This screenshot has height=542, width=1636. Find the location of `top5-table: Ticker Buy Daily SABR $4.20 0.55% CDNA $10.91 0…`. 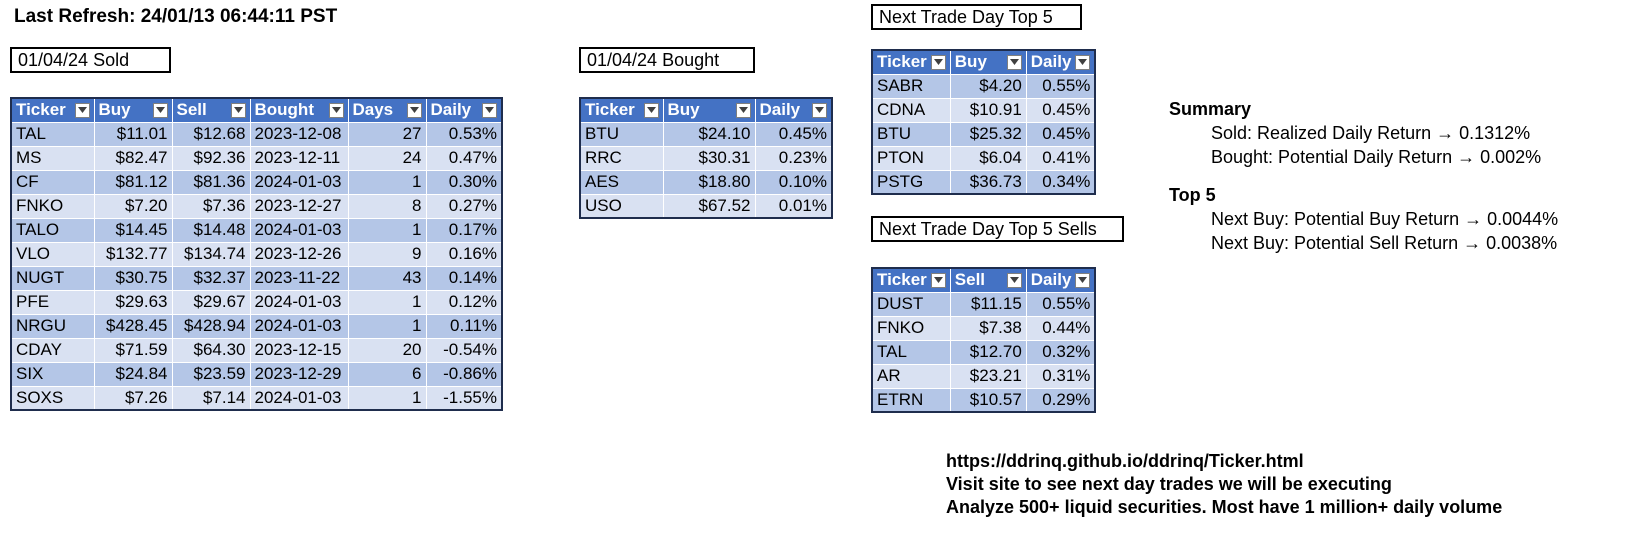

top5-table: Ticker Buy Daily SABR $4.20 0.55% CDNA $10.91 0… is located at coordinates (984, 122).